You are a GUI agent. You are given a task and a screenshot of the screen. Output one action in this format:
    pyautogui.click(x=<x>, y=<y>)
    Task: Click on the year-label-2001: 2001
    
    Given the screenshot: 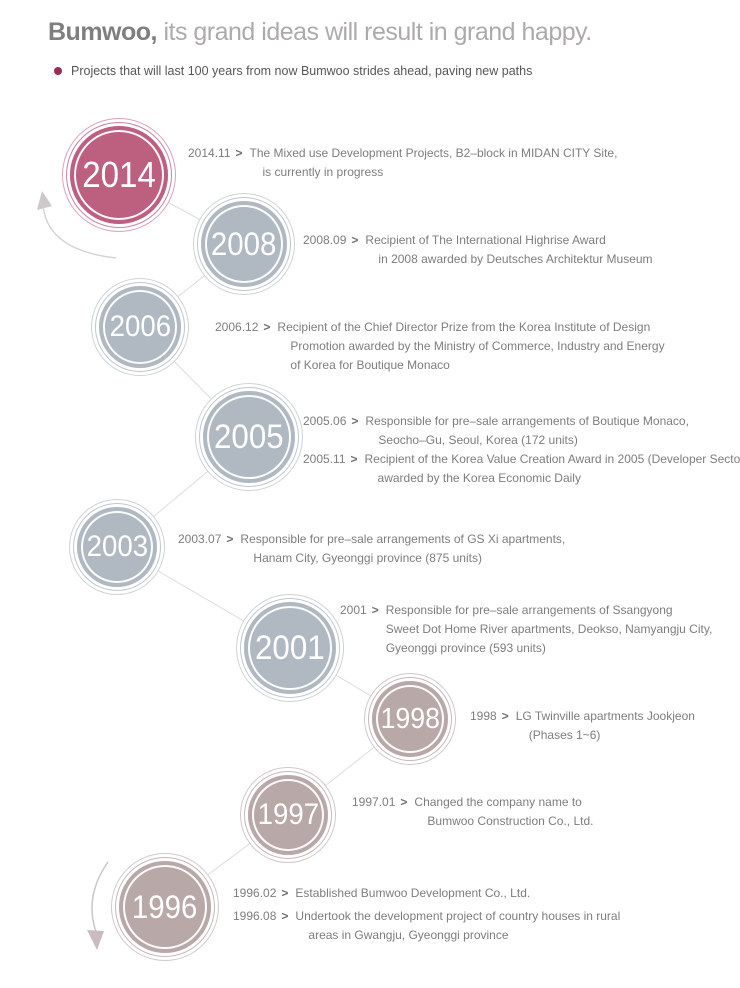 What is the action you would take?
    pyautogui.click(x=290, y=647)
    